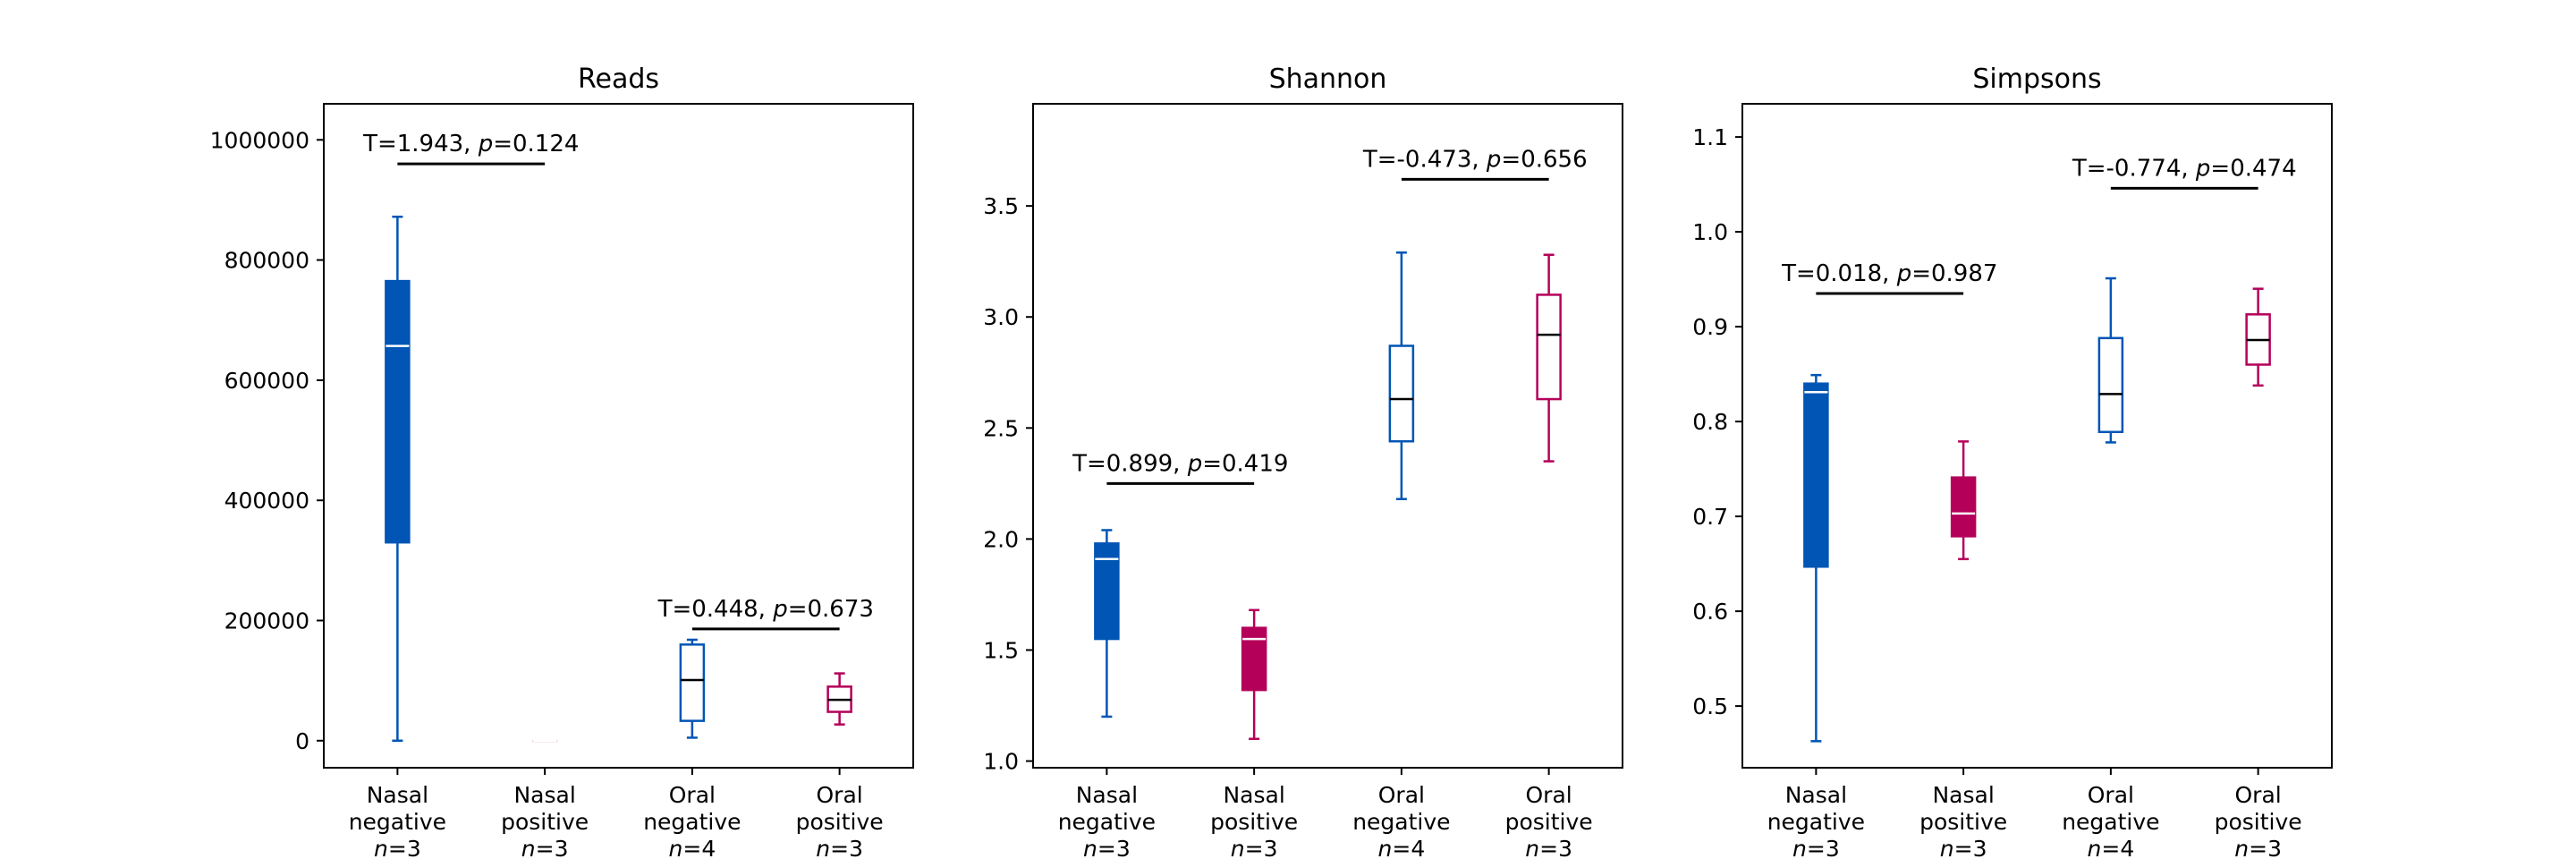 The width and height of the screenshot is (2576, 859). What do you see at coordinates (765, 609) in the screenshot?
I see `significance-label: T=0.448, p=0.673` at bounding box center [765, 609].